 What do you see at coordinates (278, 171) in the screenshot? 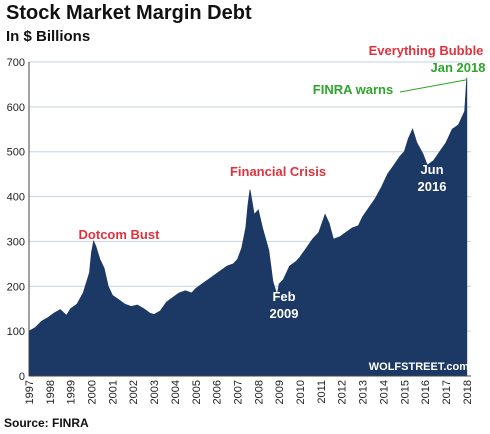
I see `annotation-label: Financial Crisis` at bounding box center [278, 171].